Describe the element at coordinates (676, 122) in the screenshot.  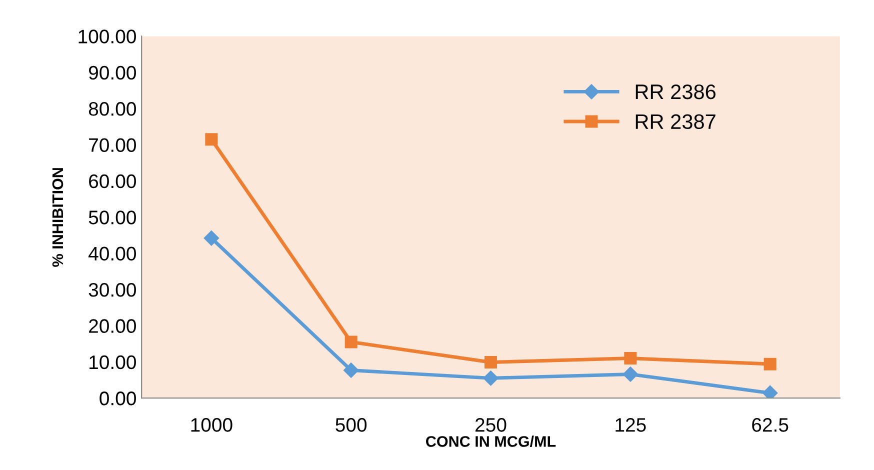
I see `legend-label: RR 2387` at that location.